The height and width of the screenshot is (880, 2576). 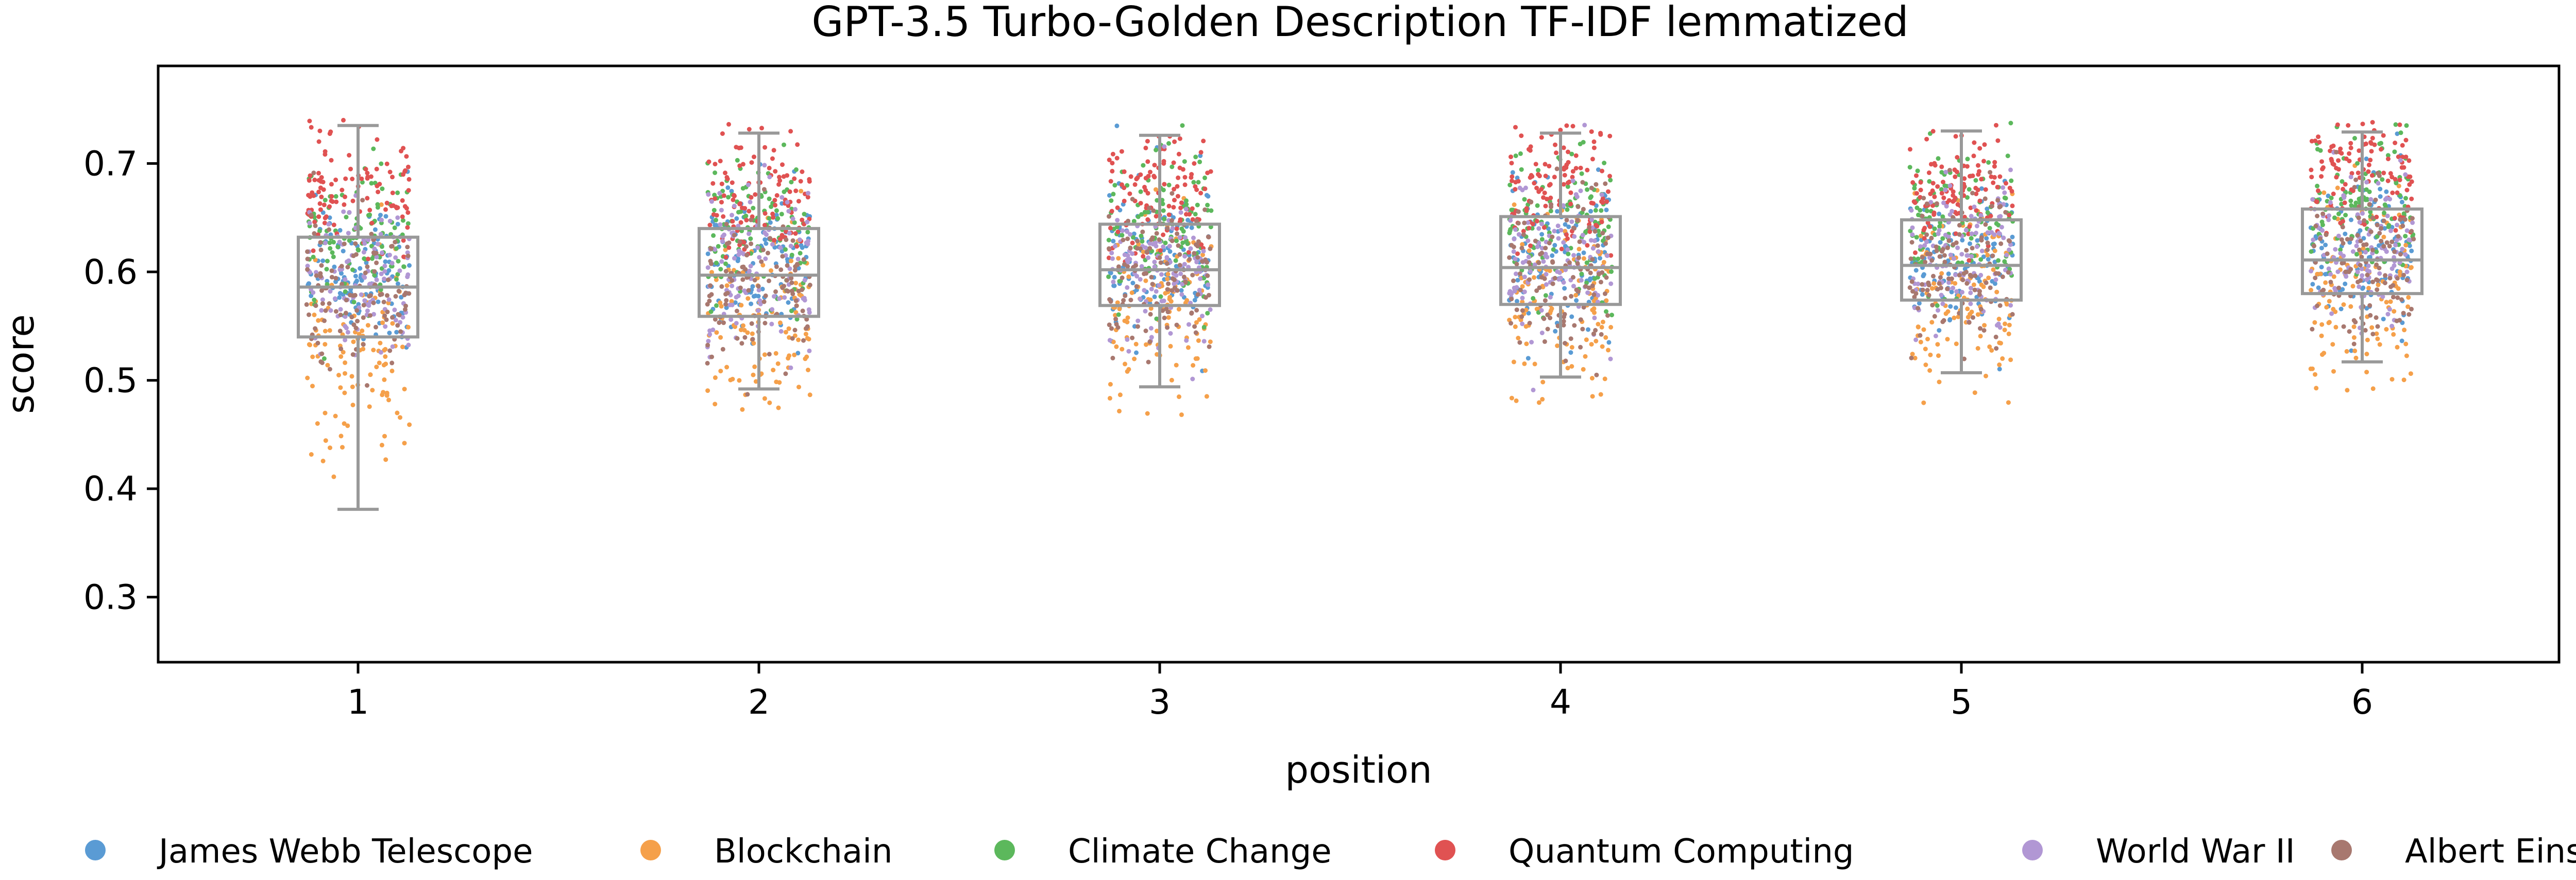 What do you see at coordinates (766, 852) in the screenshot?
I see `legend-item: Blockchain` at bounding box center [766, 852].